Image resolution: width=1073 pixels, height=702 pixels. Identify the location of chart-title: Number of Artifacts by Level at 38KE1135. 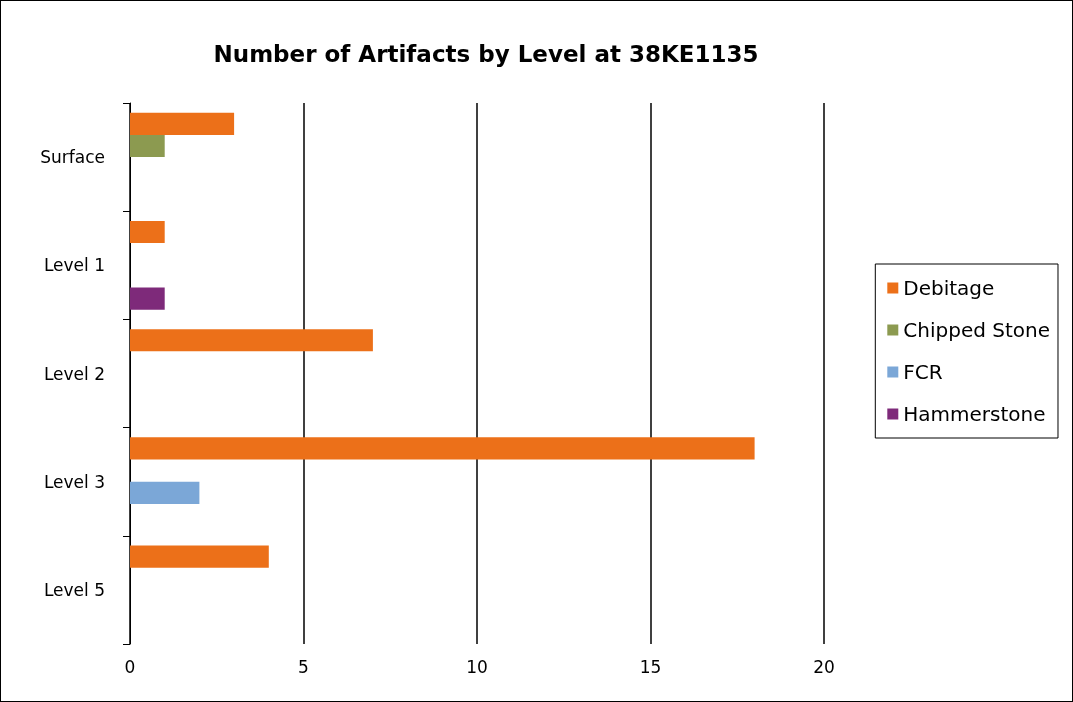
(486, 53).